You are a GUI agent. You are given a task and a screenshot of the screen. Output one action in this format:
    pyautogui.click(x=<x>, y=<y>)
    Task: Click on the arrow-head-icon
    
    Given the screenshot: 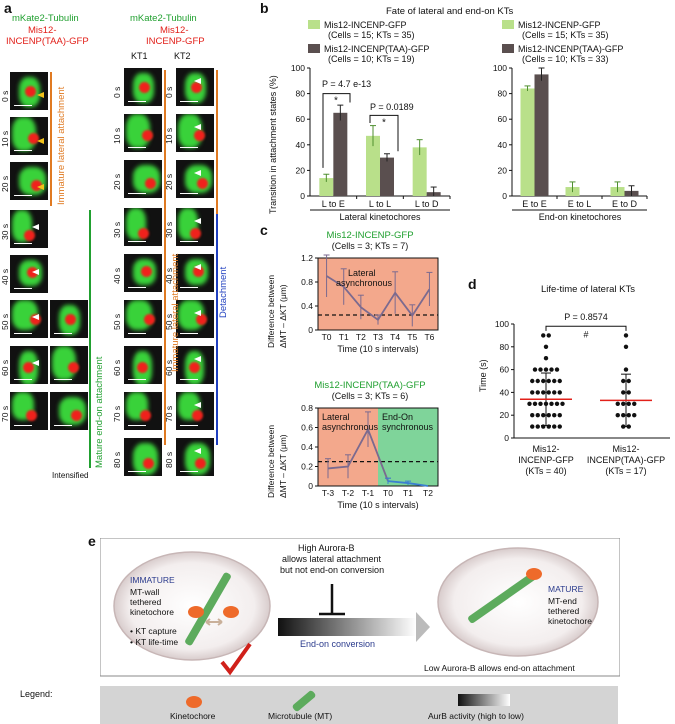 What is the action you would take?
    pyautogui.click(x=423, y=627)
    